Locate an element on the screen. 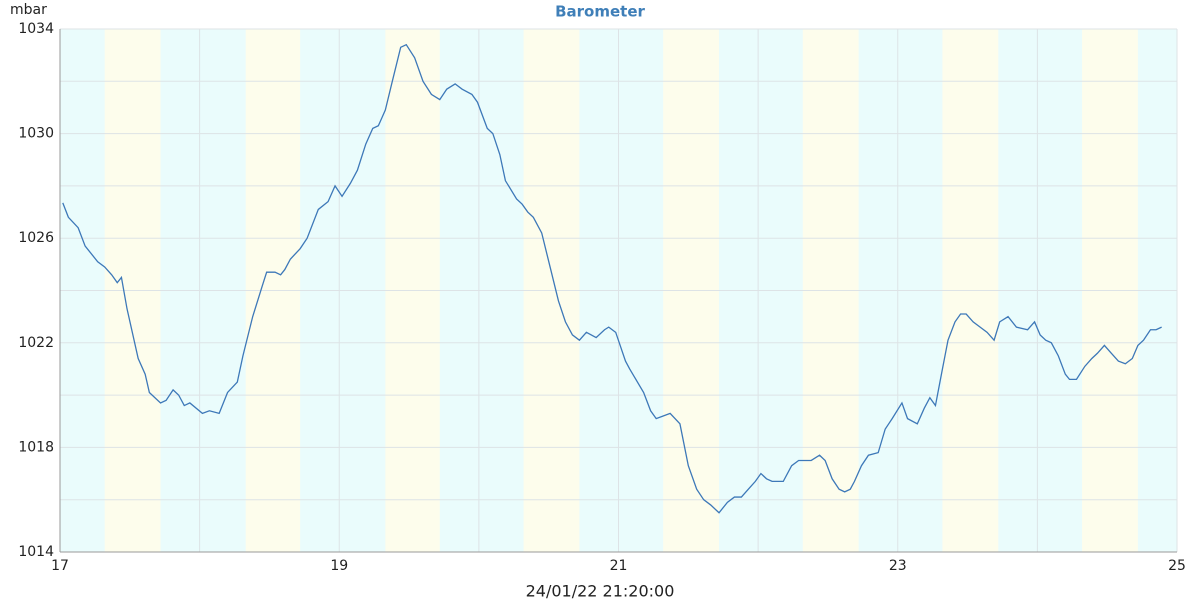 The height and width of the screenshot is (600, 1200). y-axis-label: mbar is located at coordinates (28, 10).